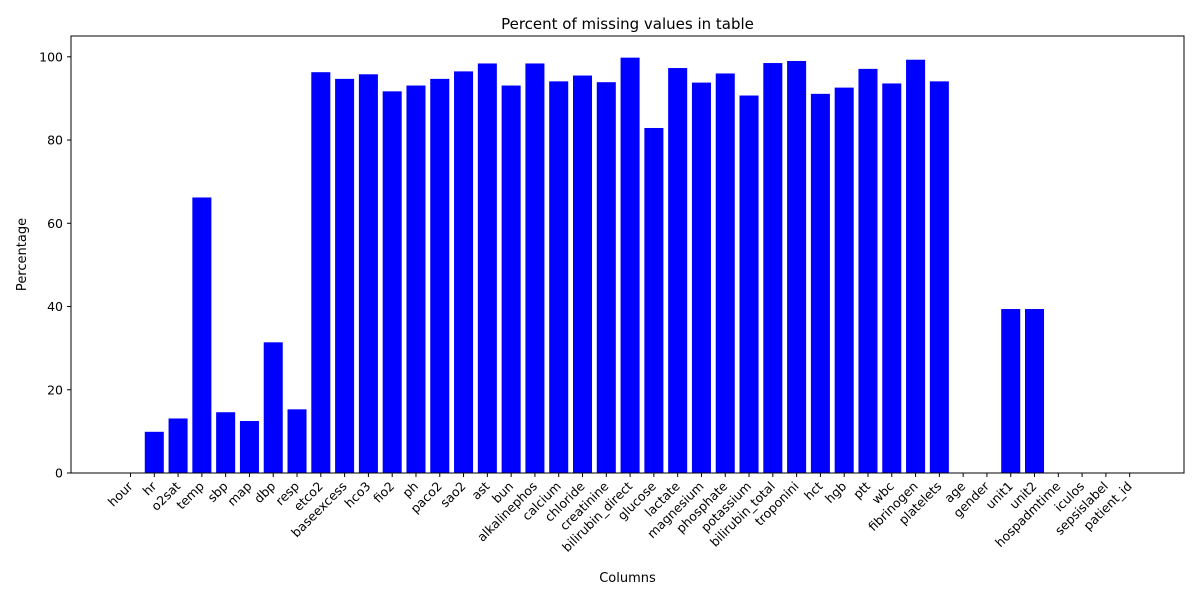  Describe the element at coordinates (297, 441) in the screenshot. I see `bar-resp` at that location.